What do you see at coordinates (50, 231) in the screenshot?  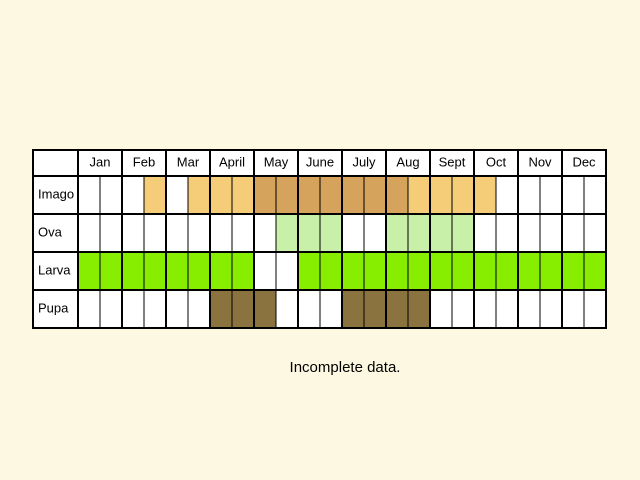 I see `row-label: Ova` at bounding box center [50, 231].